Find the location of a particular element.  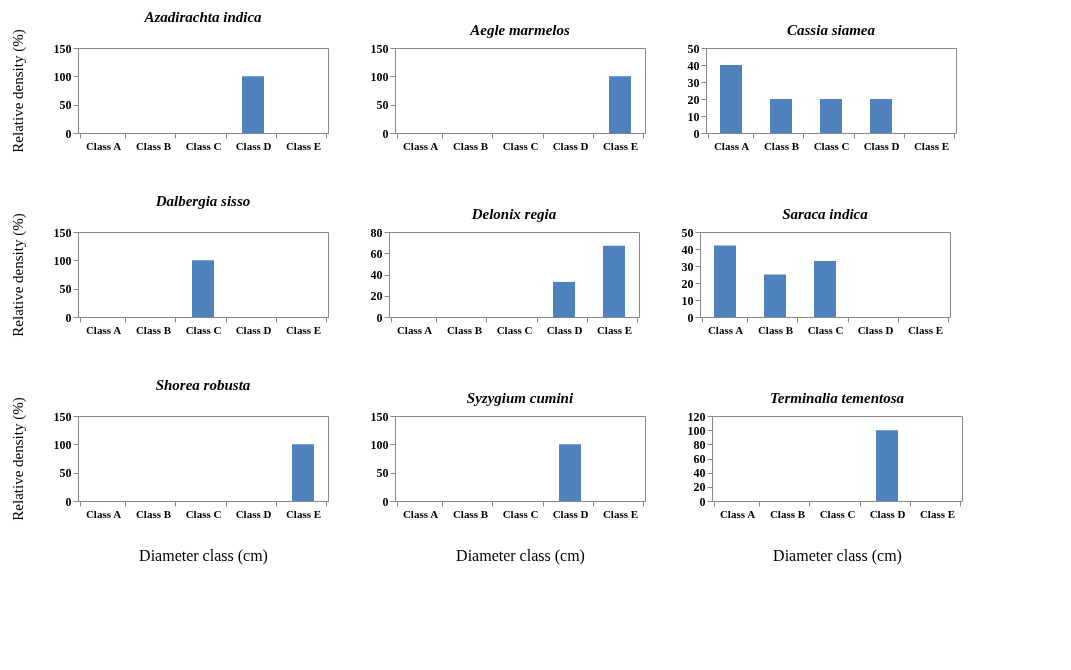

chart-title: Syzygium cumini is located at coordinates (520, 398).